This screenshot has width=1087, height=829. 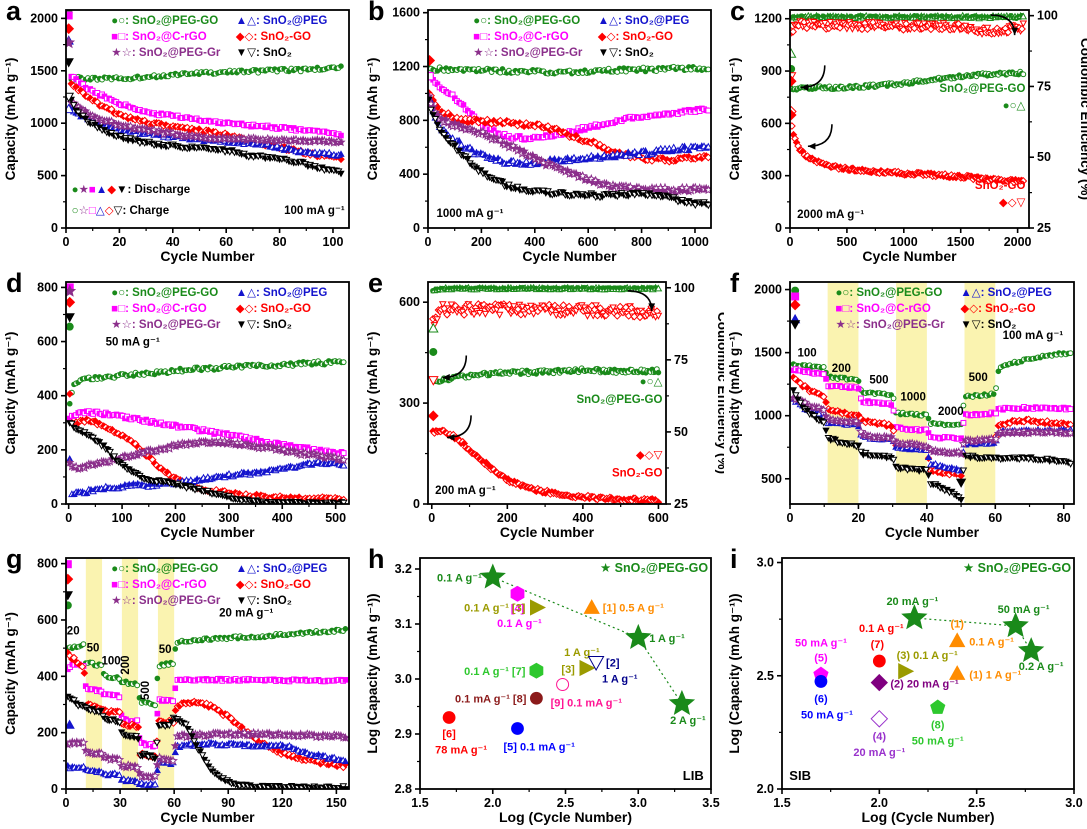 I want to click on panel-label-h: h, so click(x=376, y=559).